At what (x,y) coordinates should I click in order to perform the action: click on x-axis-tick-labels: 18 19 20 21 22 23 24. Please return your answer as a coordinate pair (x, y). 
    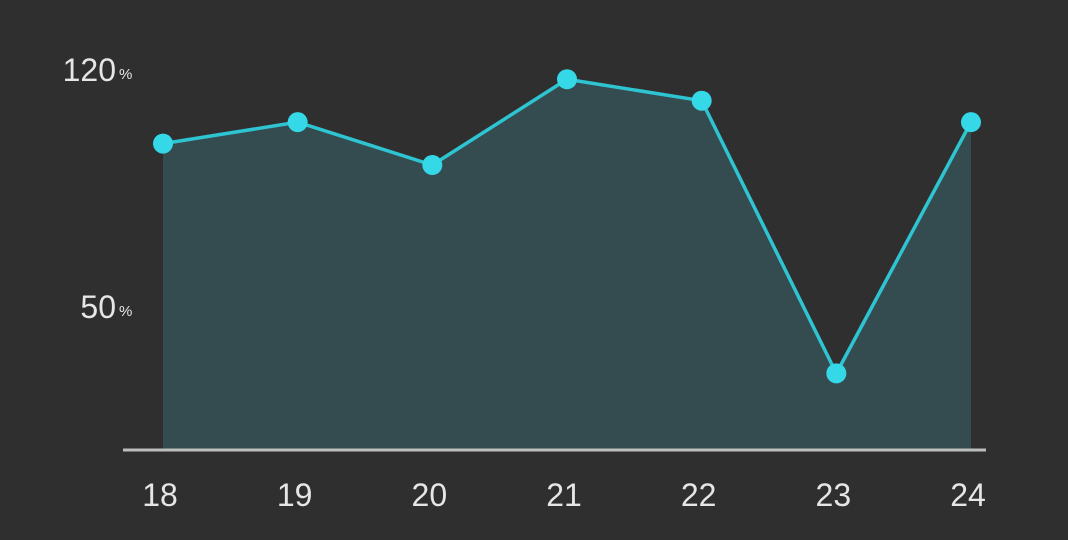
    Looking at the image, I should click on (564, 495).